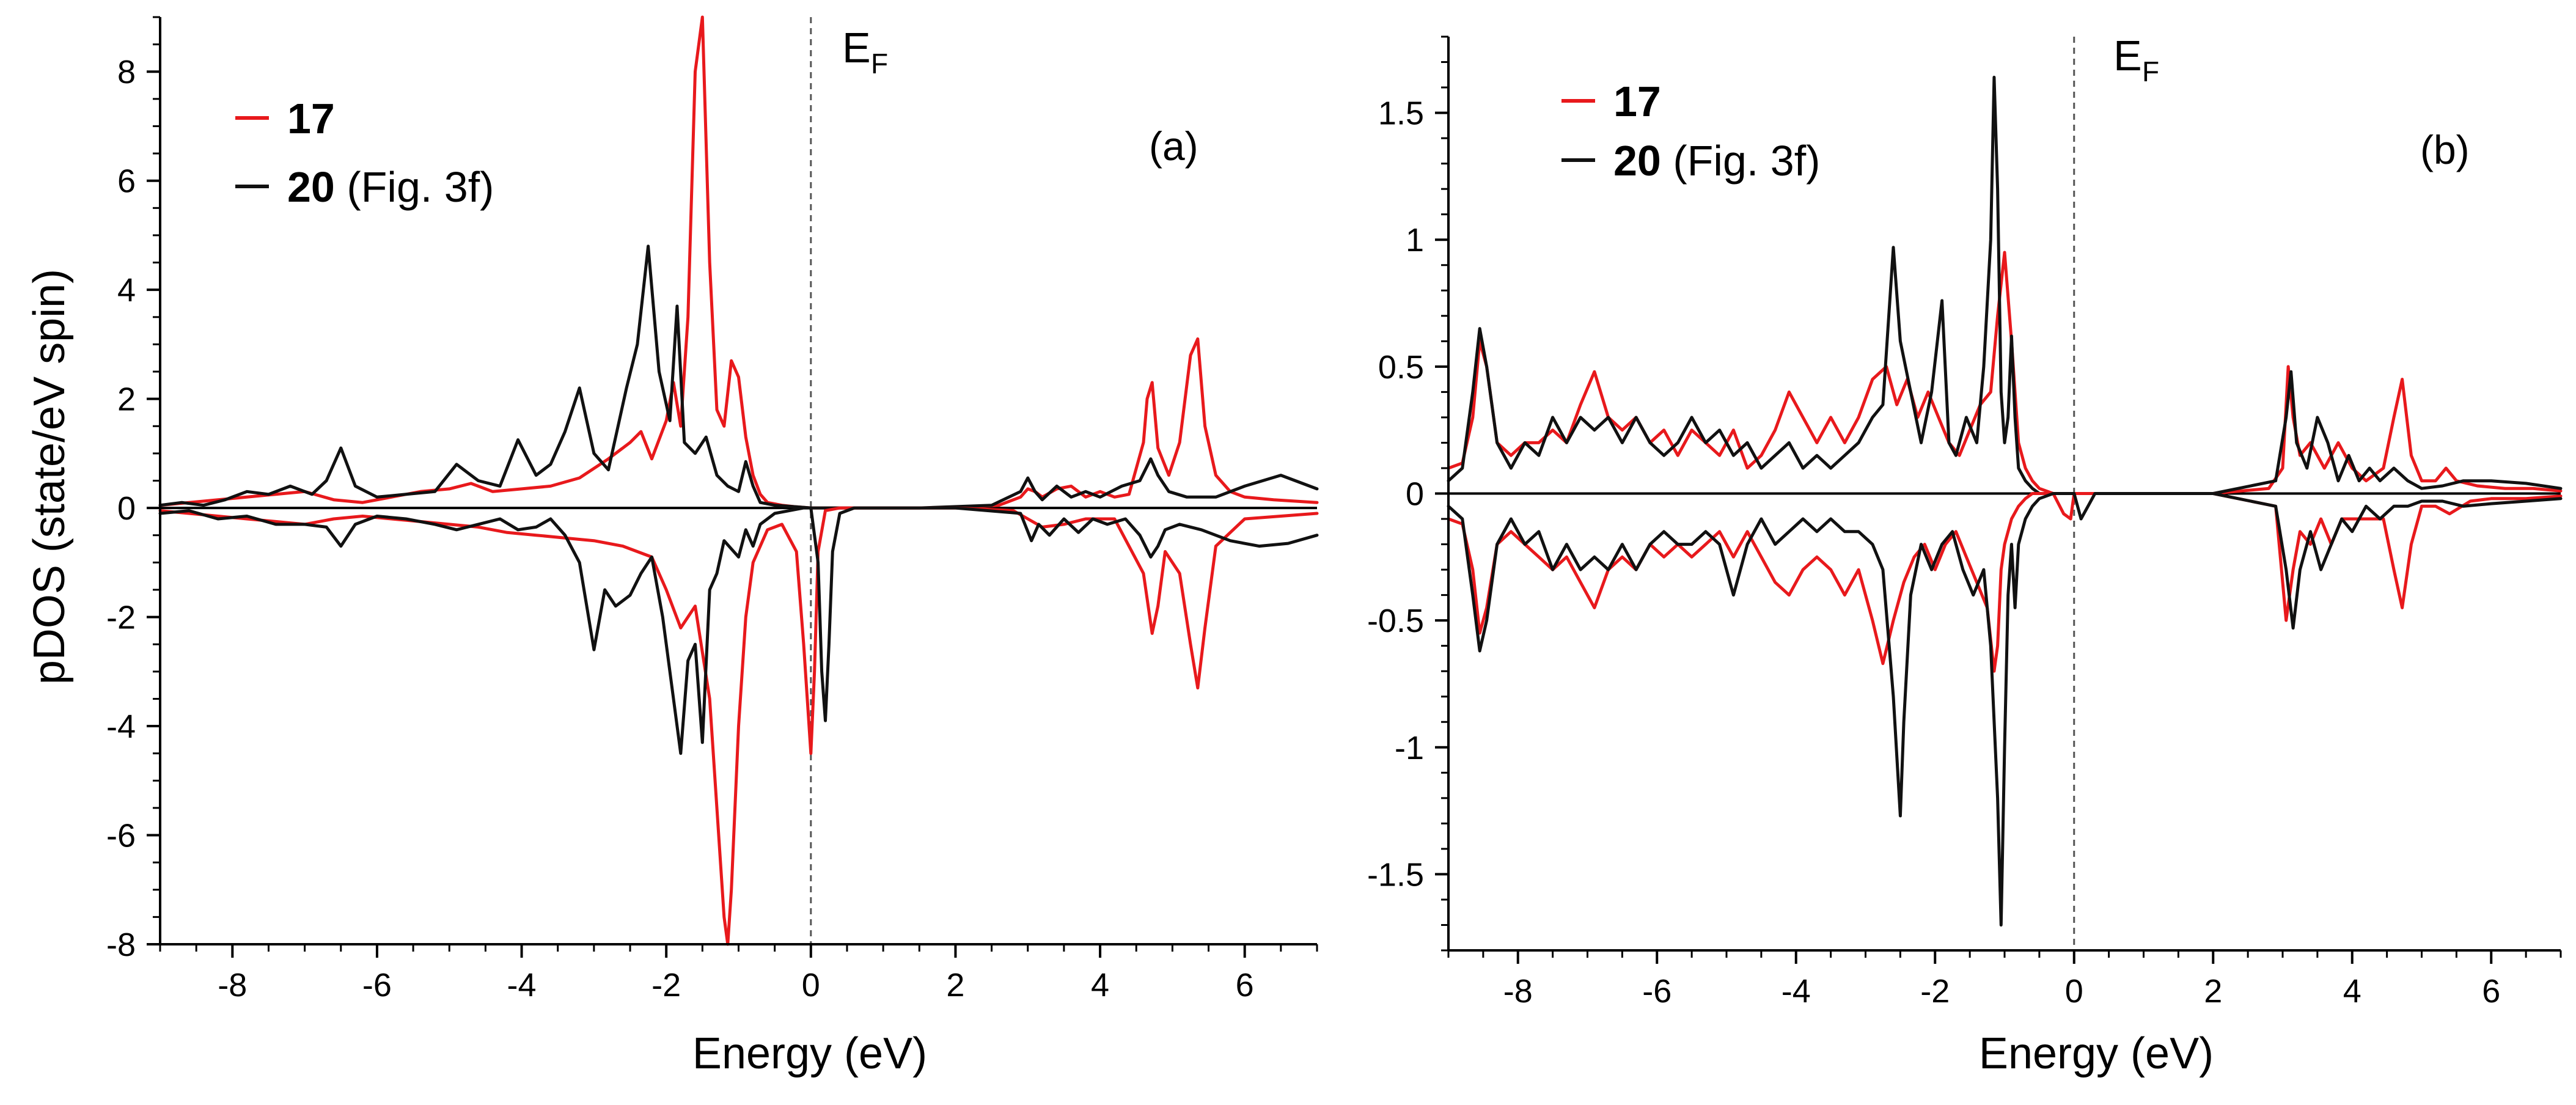 The height and width of the screenshot is (1105, 2576). I want to click on panel-a-legend: 17 20 (Fig. 3f), so click(364, 153).